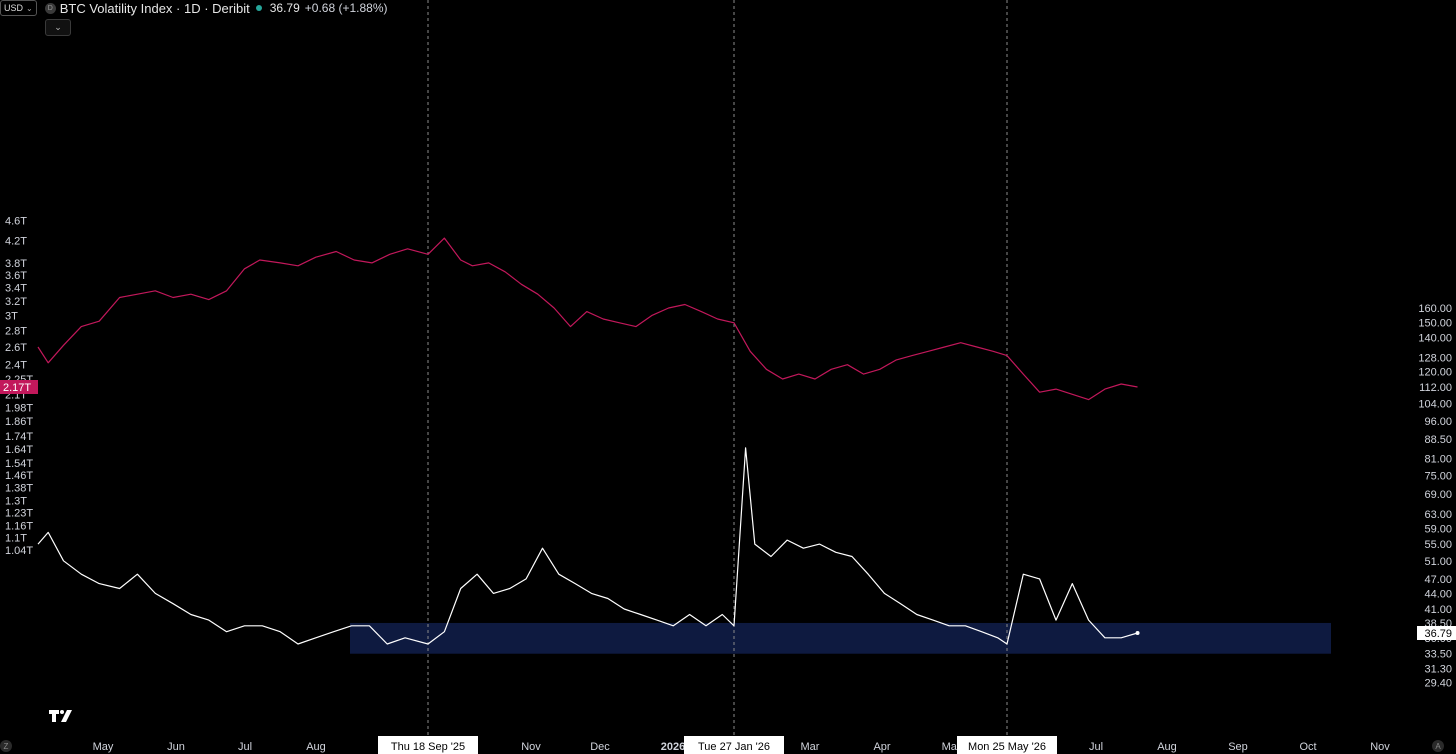 This screenshot has height=754, width=1456. I want to click on right-axis-tick-label: 88.50, so click(1438, 440).